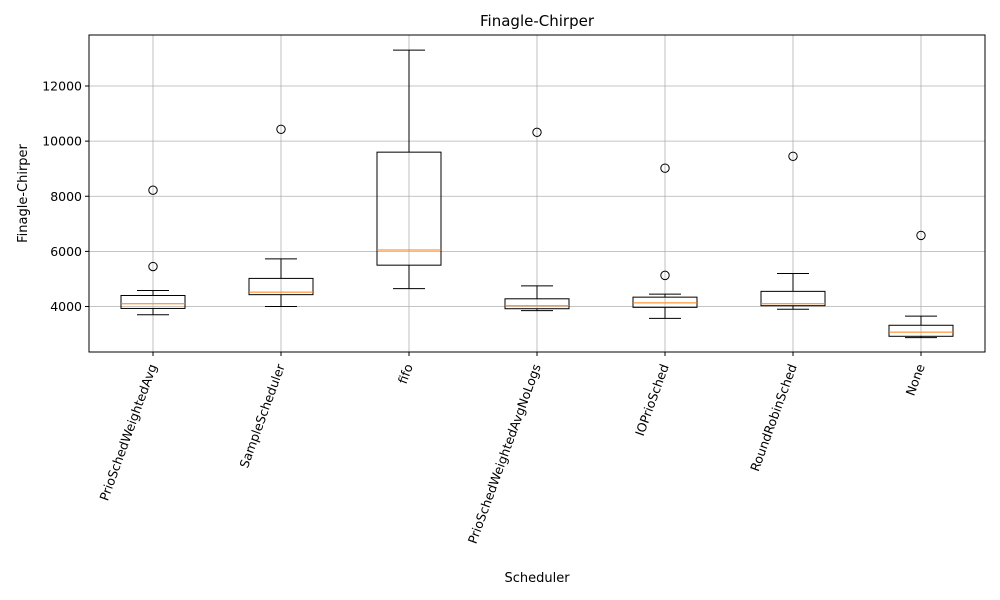 This screenshot has height=600, width=1000. What do you see at coordinates (537, 21) in the screenshot?
I see `chart-title: Finagle-Chirper` at bounding box center [537, 21].